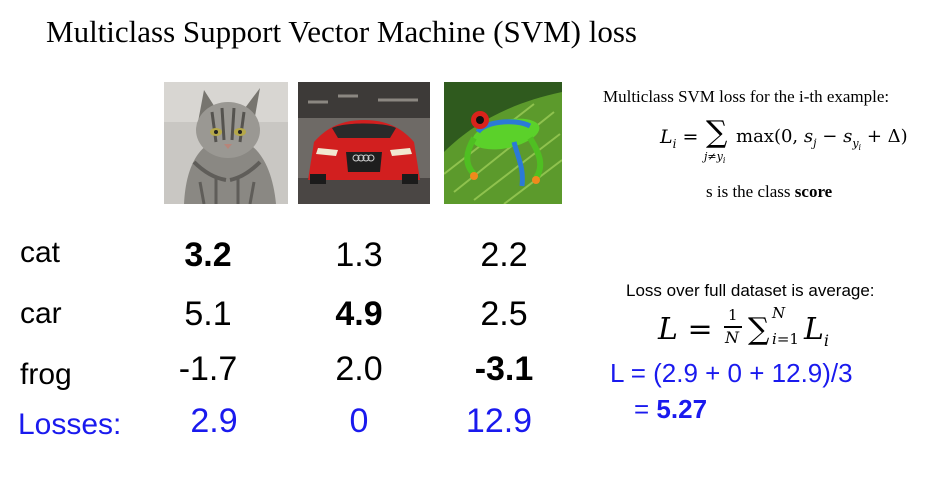 Image resolution: width=952 pixels, height=485 pixels. What do you see at coordinates (499, 421) in the screenshot?
I see `loss-image3: 12.9` at bounding box center [499, 421].